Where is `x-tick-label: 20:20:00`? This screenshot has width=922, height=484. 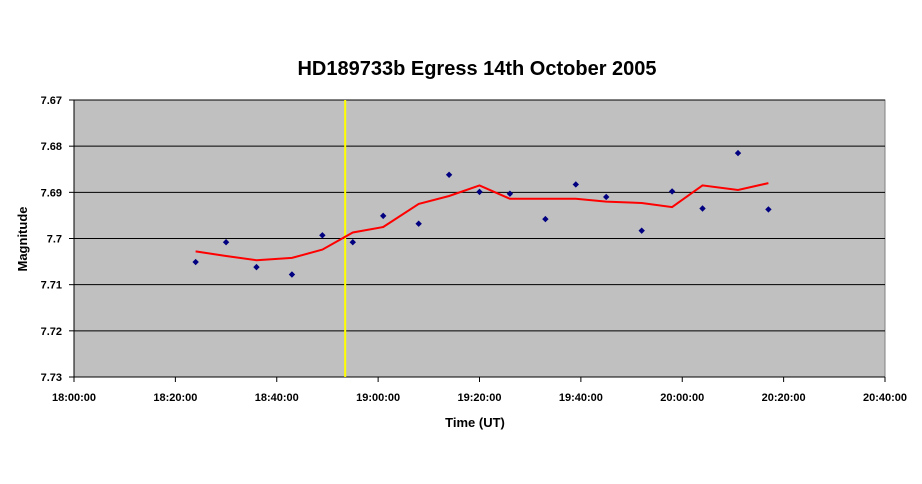
x-tick-label: 20:20:00 is located at coordinates (784, 398).